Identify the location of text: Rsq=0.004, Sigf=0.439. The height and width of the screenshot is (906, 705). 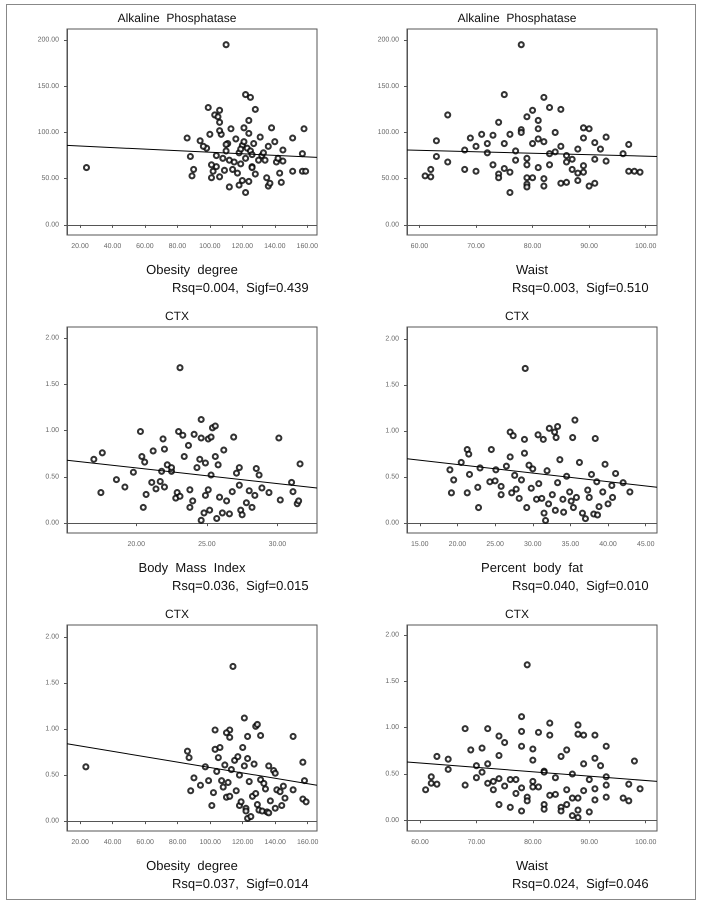
(240, 287).